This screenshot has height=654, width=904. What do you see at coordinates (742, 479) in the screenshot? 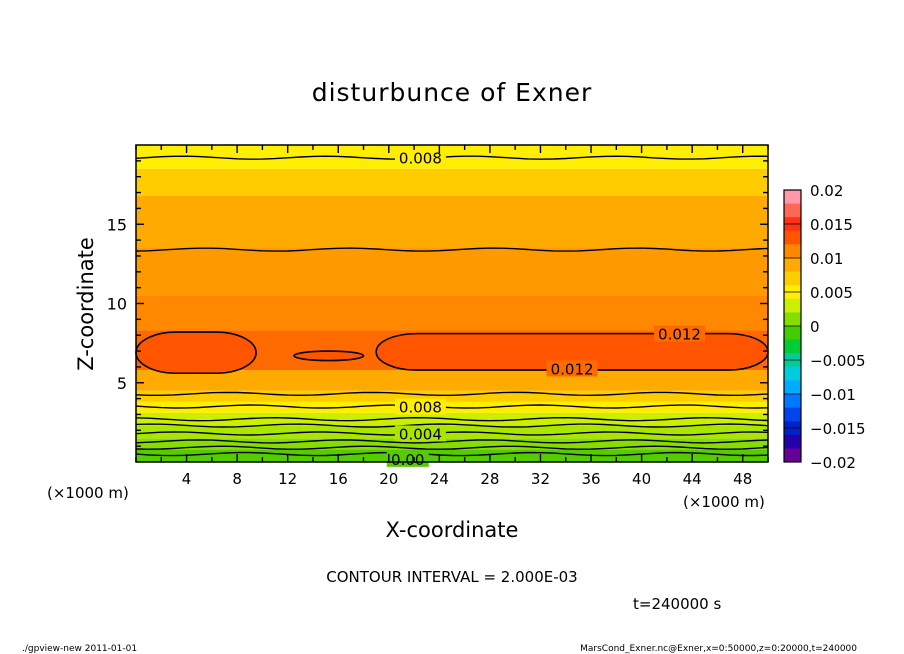
I see `x-tick-label: 48` at bounding box center [742, 479].